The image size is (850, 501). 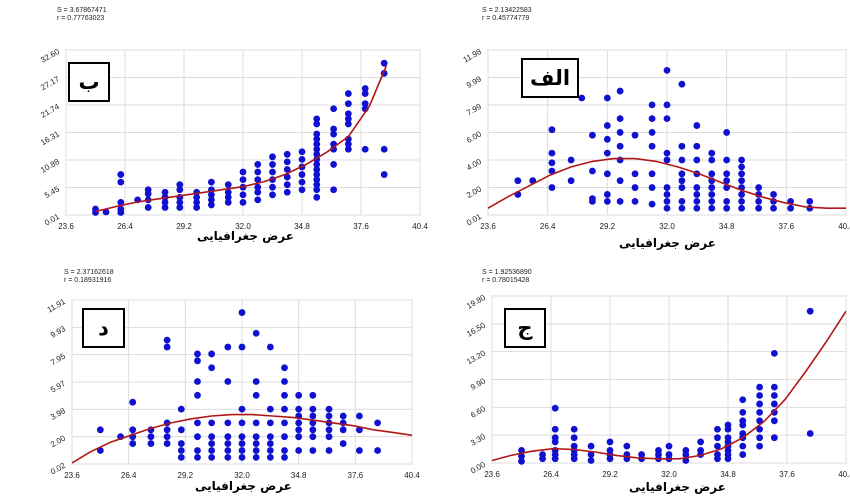 I want to click on stat-r: r = 0.45774779, so click(x=506, y=18).